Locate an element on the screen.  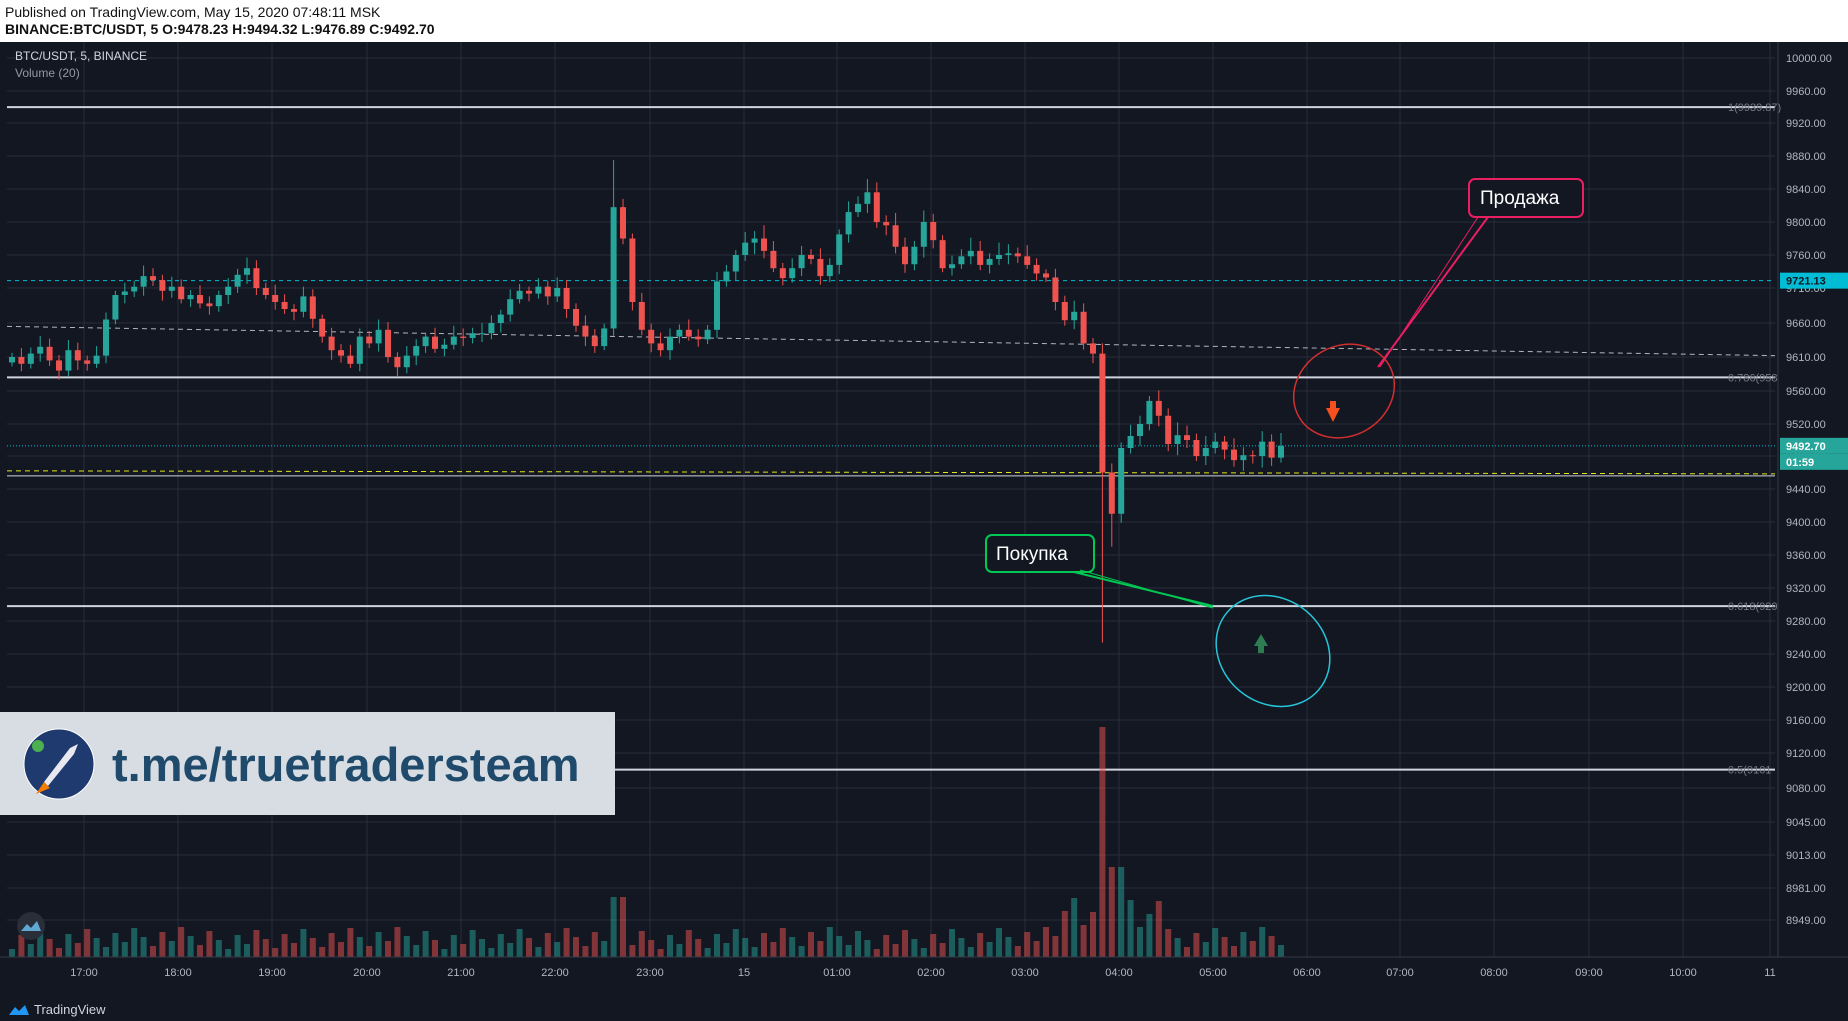
x-tick-label: 02:00 is located at coordinates (931, 973).